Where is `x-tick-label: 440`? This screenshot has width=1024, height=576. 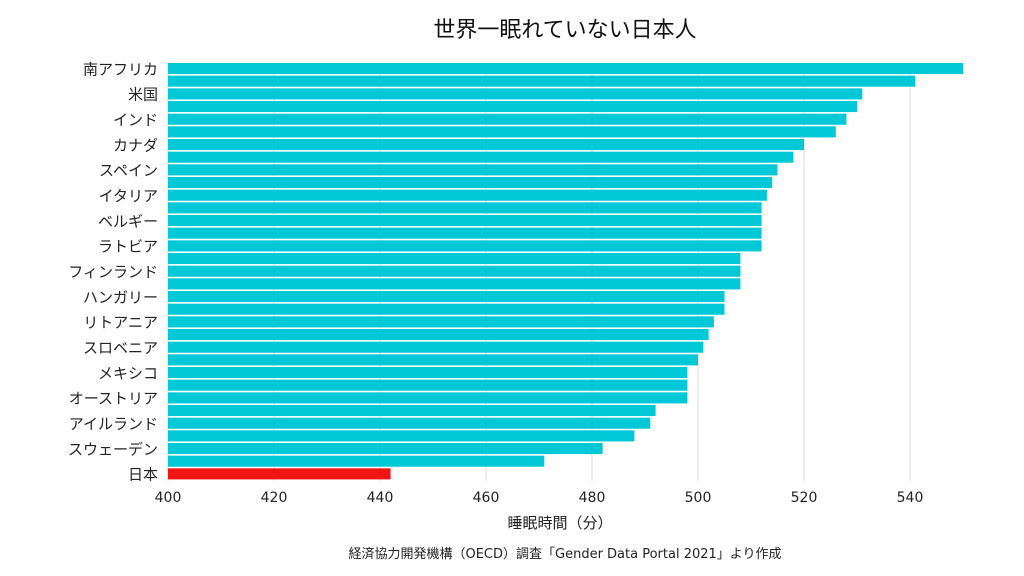 x-tick-label: 440 is located at coordinates (380, 498).